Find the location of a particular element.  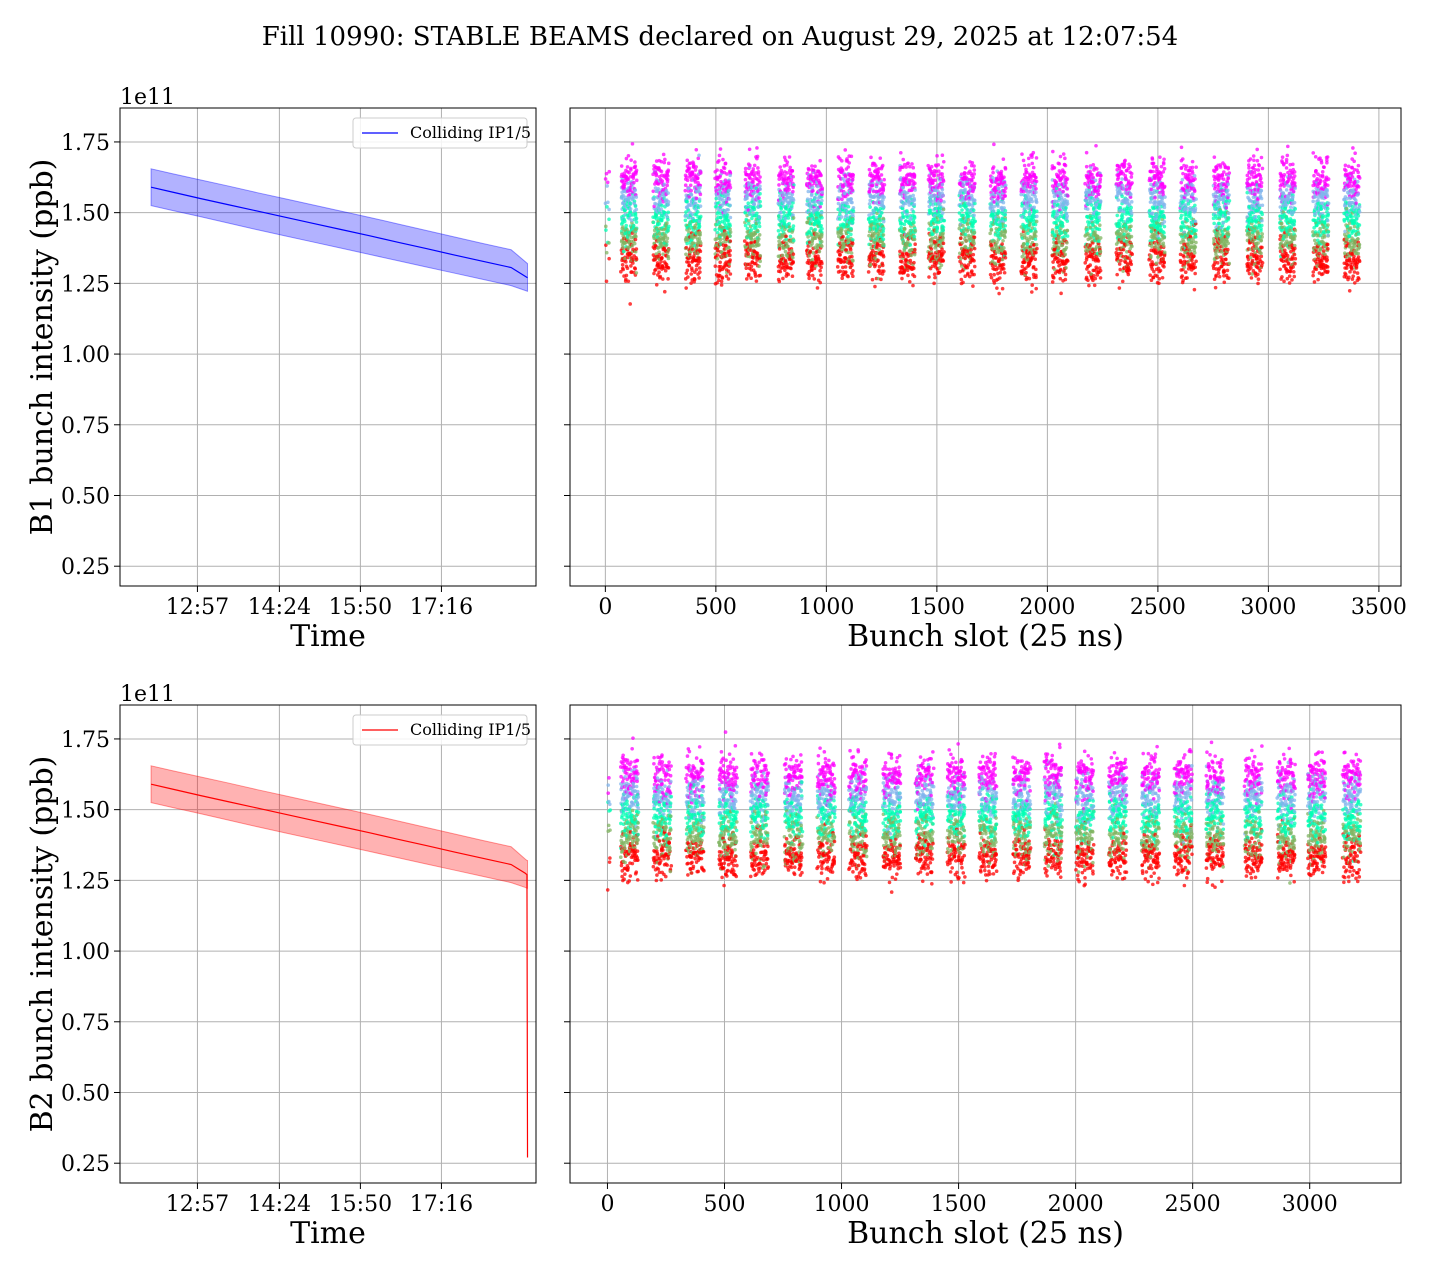

y-tick-label: 1.50 is located at coordinates (85, 214).